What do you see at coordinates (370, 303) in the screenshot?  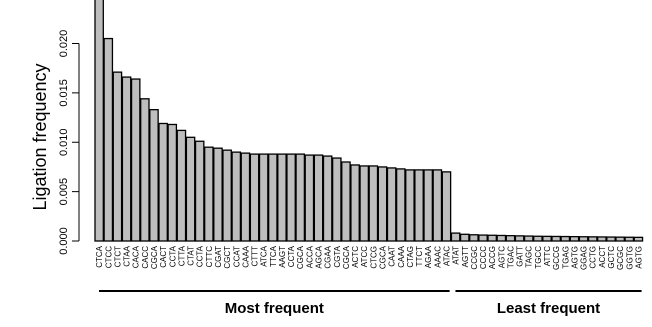 I see `group-brackets: Most frequent Least frequent` at bounding box center [370, 303].